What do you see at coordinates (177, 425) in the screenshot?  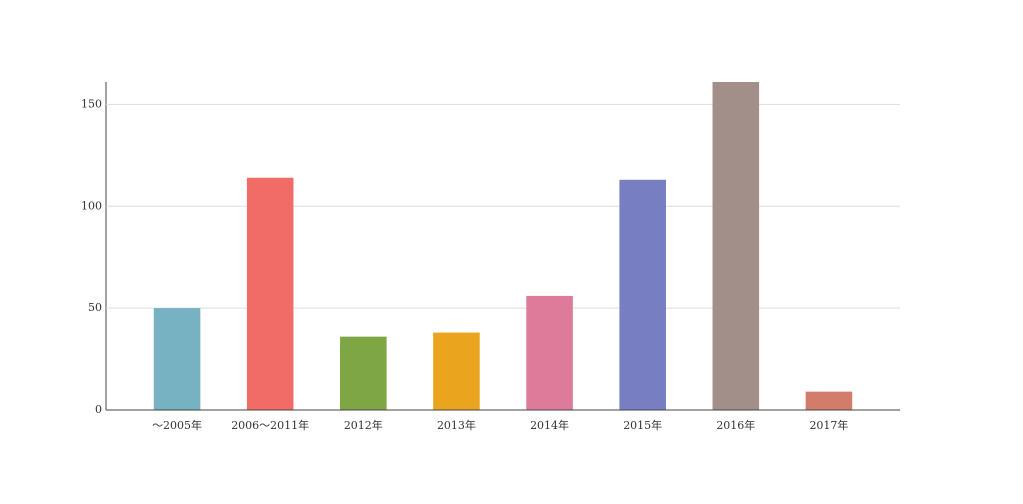 I see `x-tick-label: ～2005年` at bounding box center [177, 425].